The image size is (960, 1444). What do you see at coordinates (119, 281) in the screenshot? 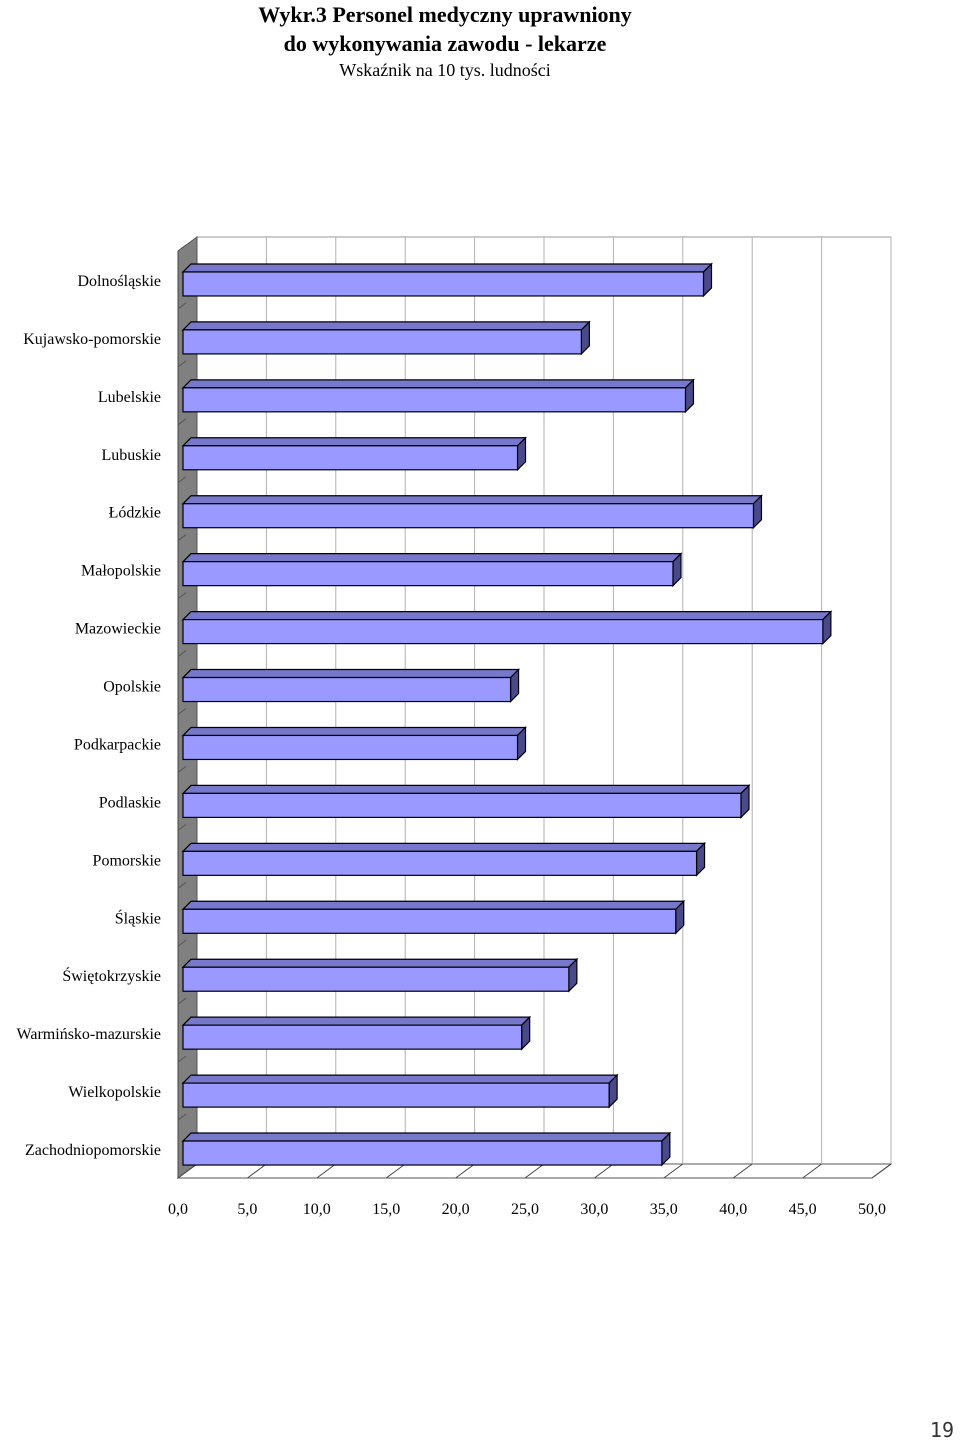
I see `category-label: Dolnośląskie` at bounding box center [119, 281].